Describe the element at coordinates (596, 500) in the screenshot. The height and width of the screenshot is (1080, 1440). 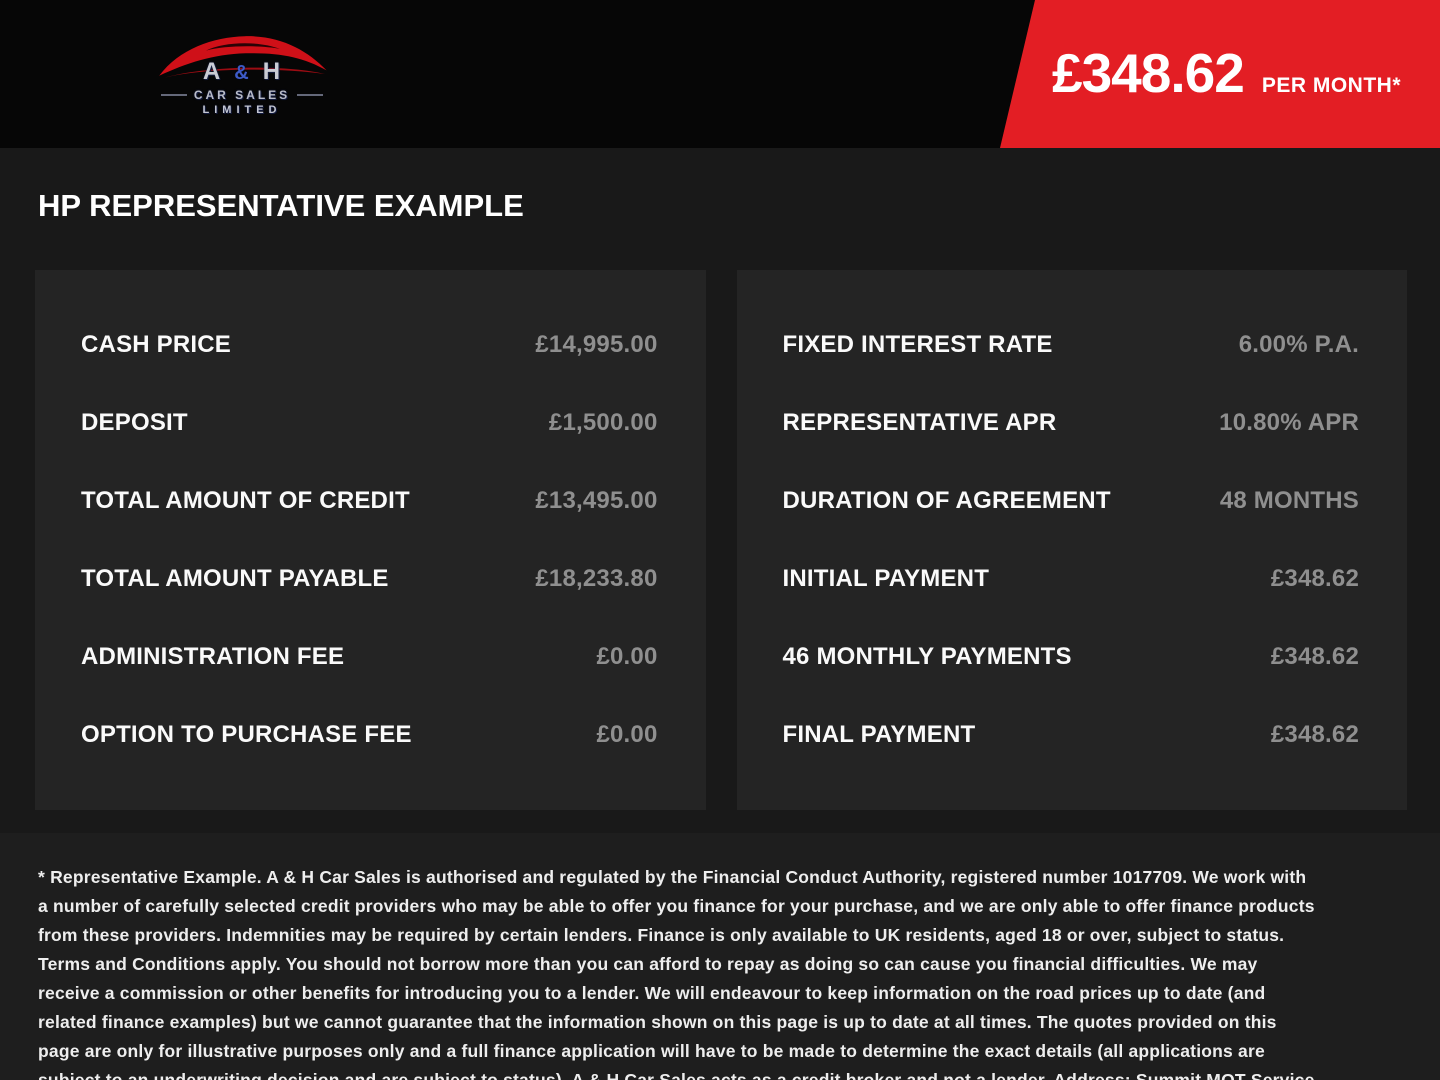
I see `finance-value: £13,495.00` at that location.